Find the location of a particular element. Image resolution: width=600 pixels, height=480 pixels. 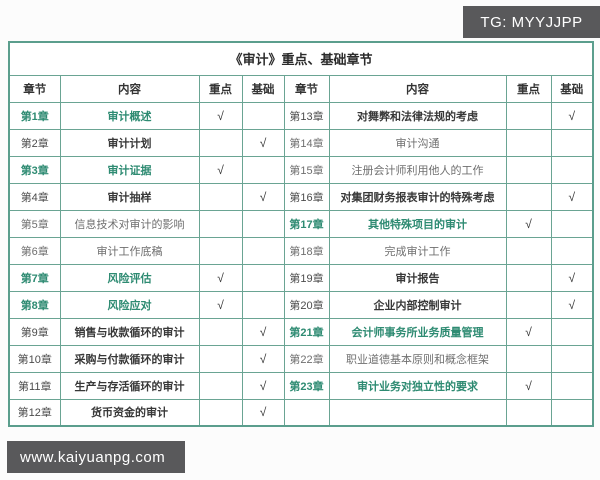

column-header-basic-right: 基础 is located at coordinates (572, 88).